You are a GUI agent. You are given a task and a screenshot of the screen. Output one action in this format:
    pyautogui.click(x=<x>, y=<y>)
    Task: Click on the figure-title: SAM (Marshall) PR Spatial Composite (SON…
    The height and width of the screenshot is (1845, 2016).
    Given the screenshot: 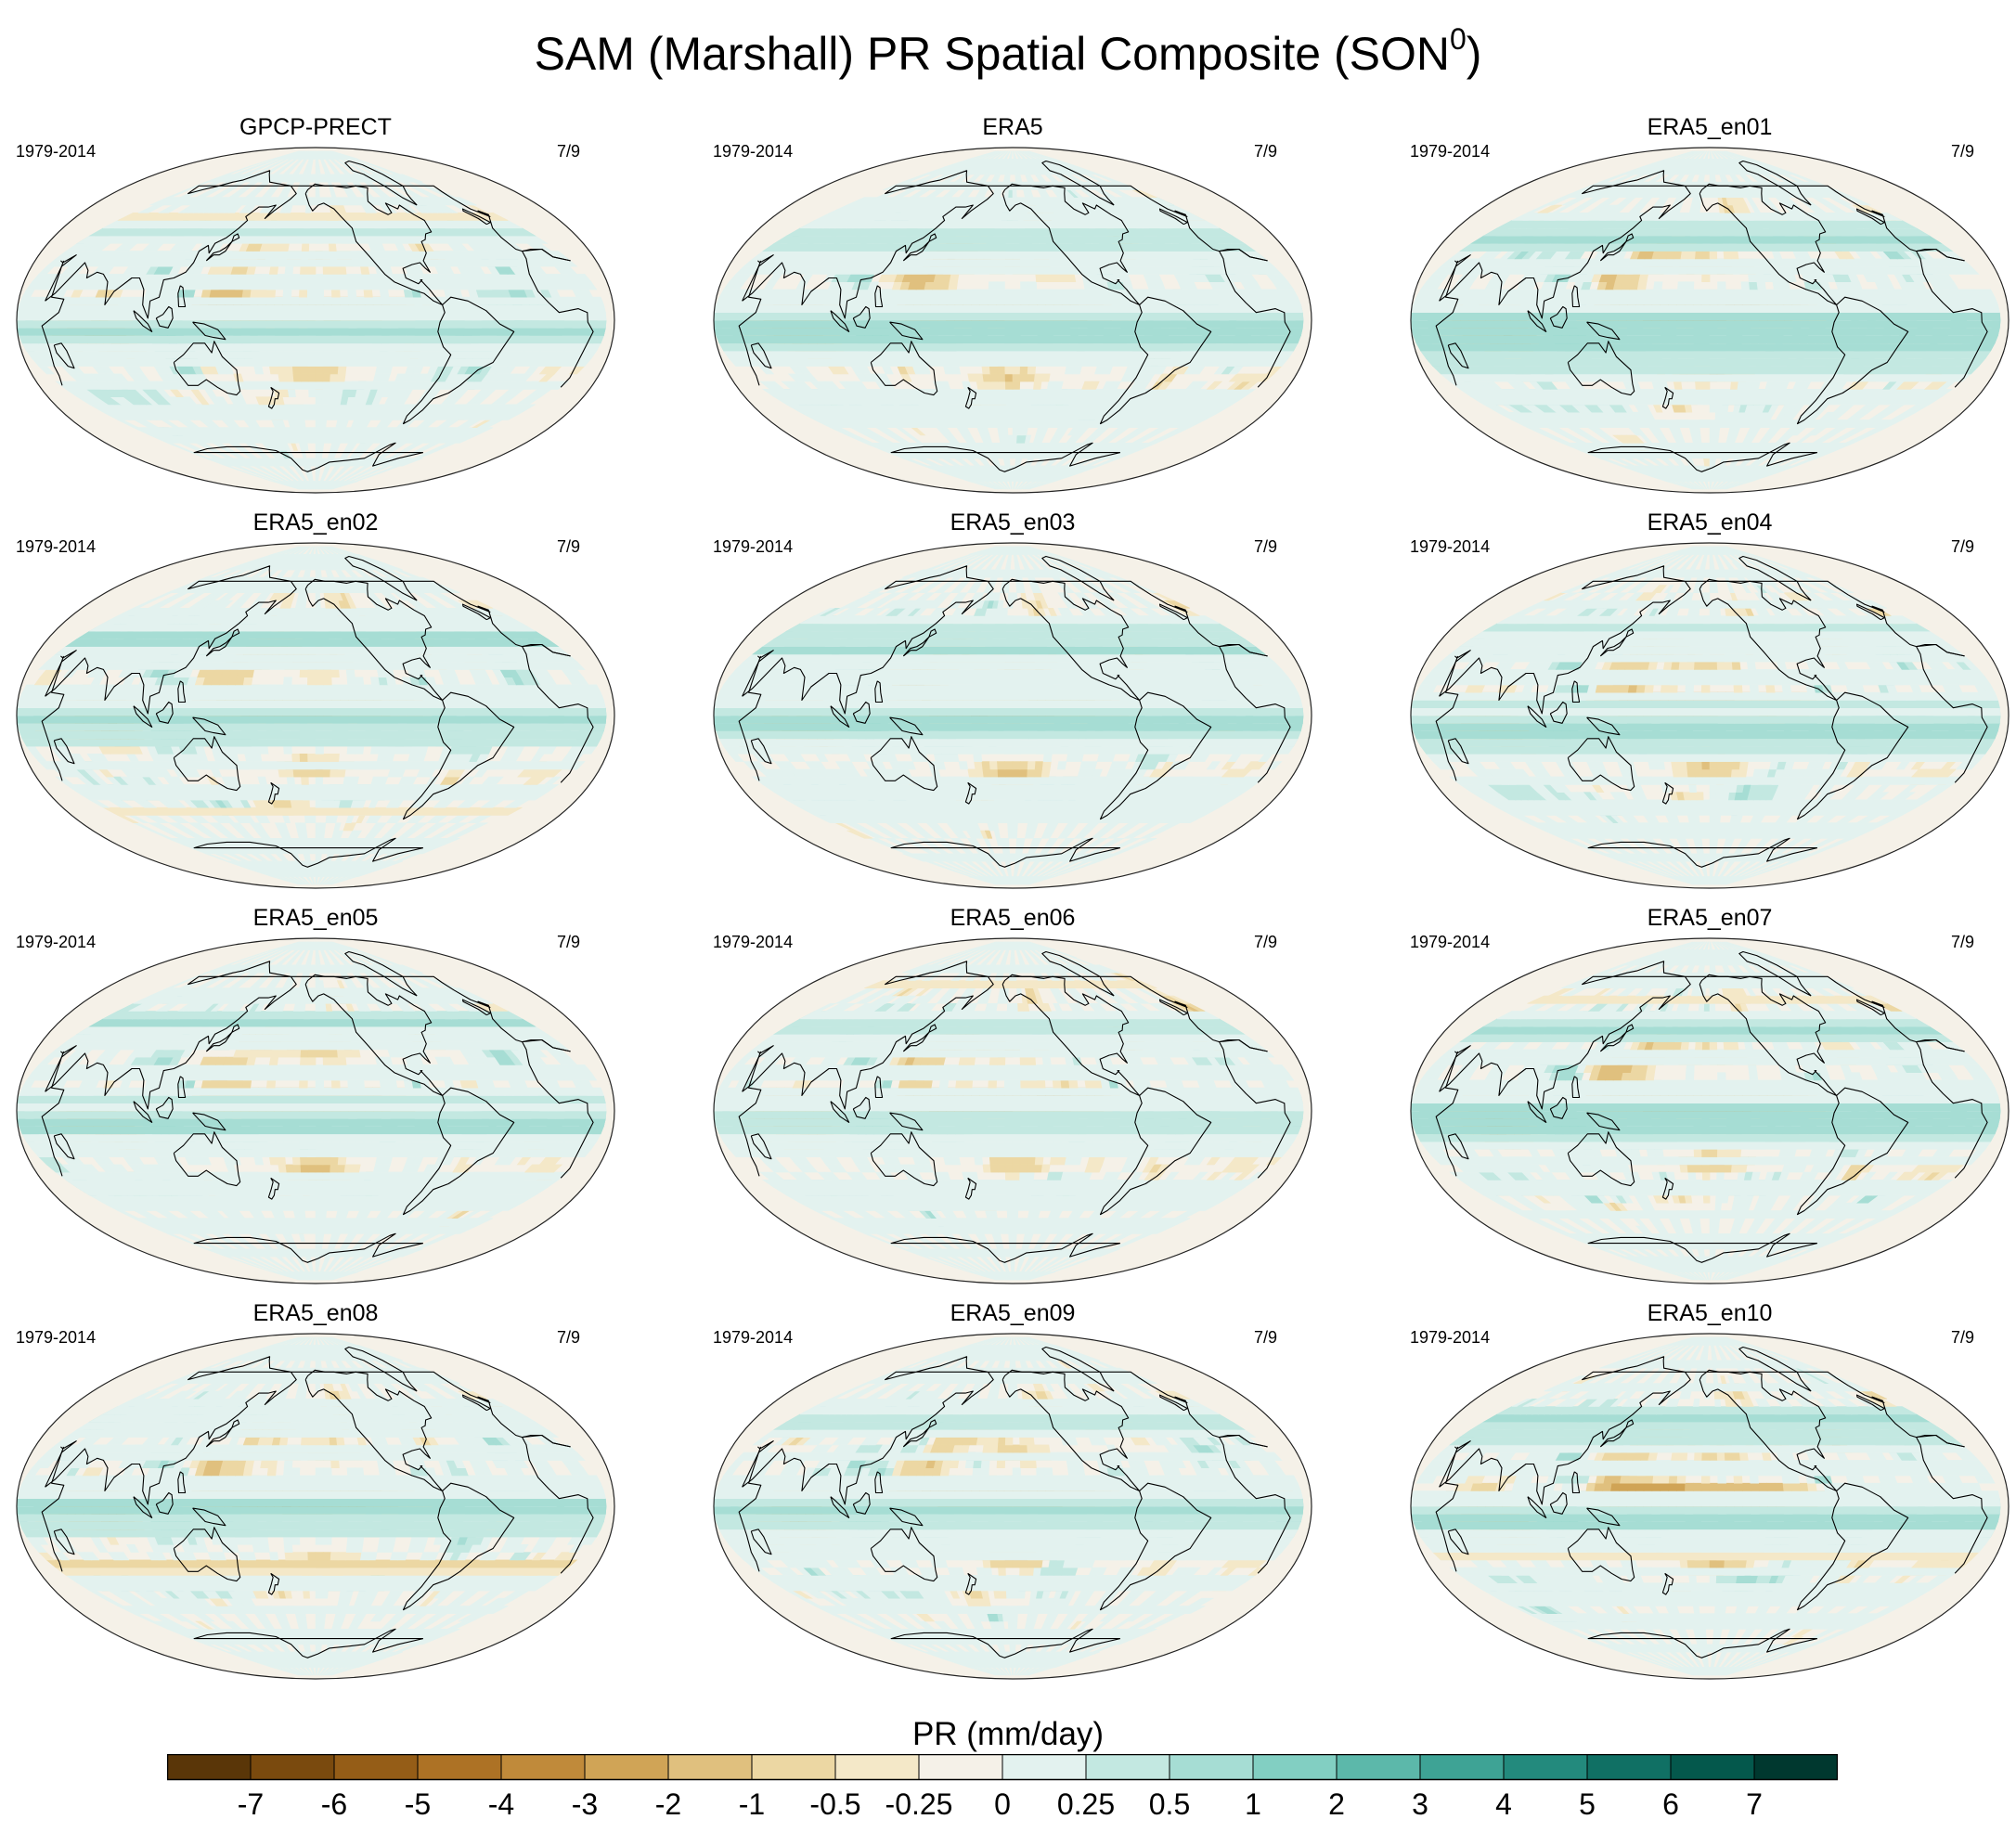 What is the action you would take?
    pyautogui.click(x=1008, y=53)
    